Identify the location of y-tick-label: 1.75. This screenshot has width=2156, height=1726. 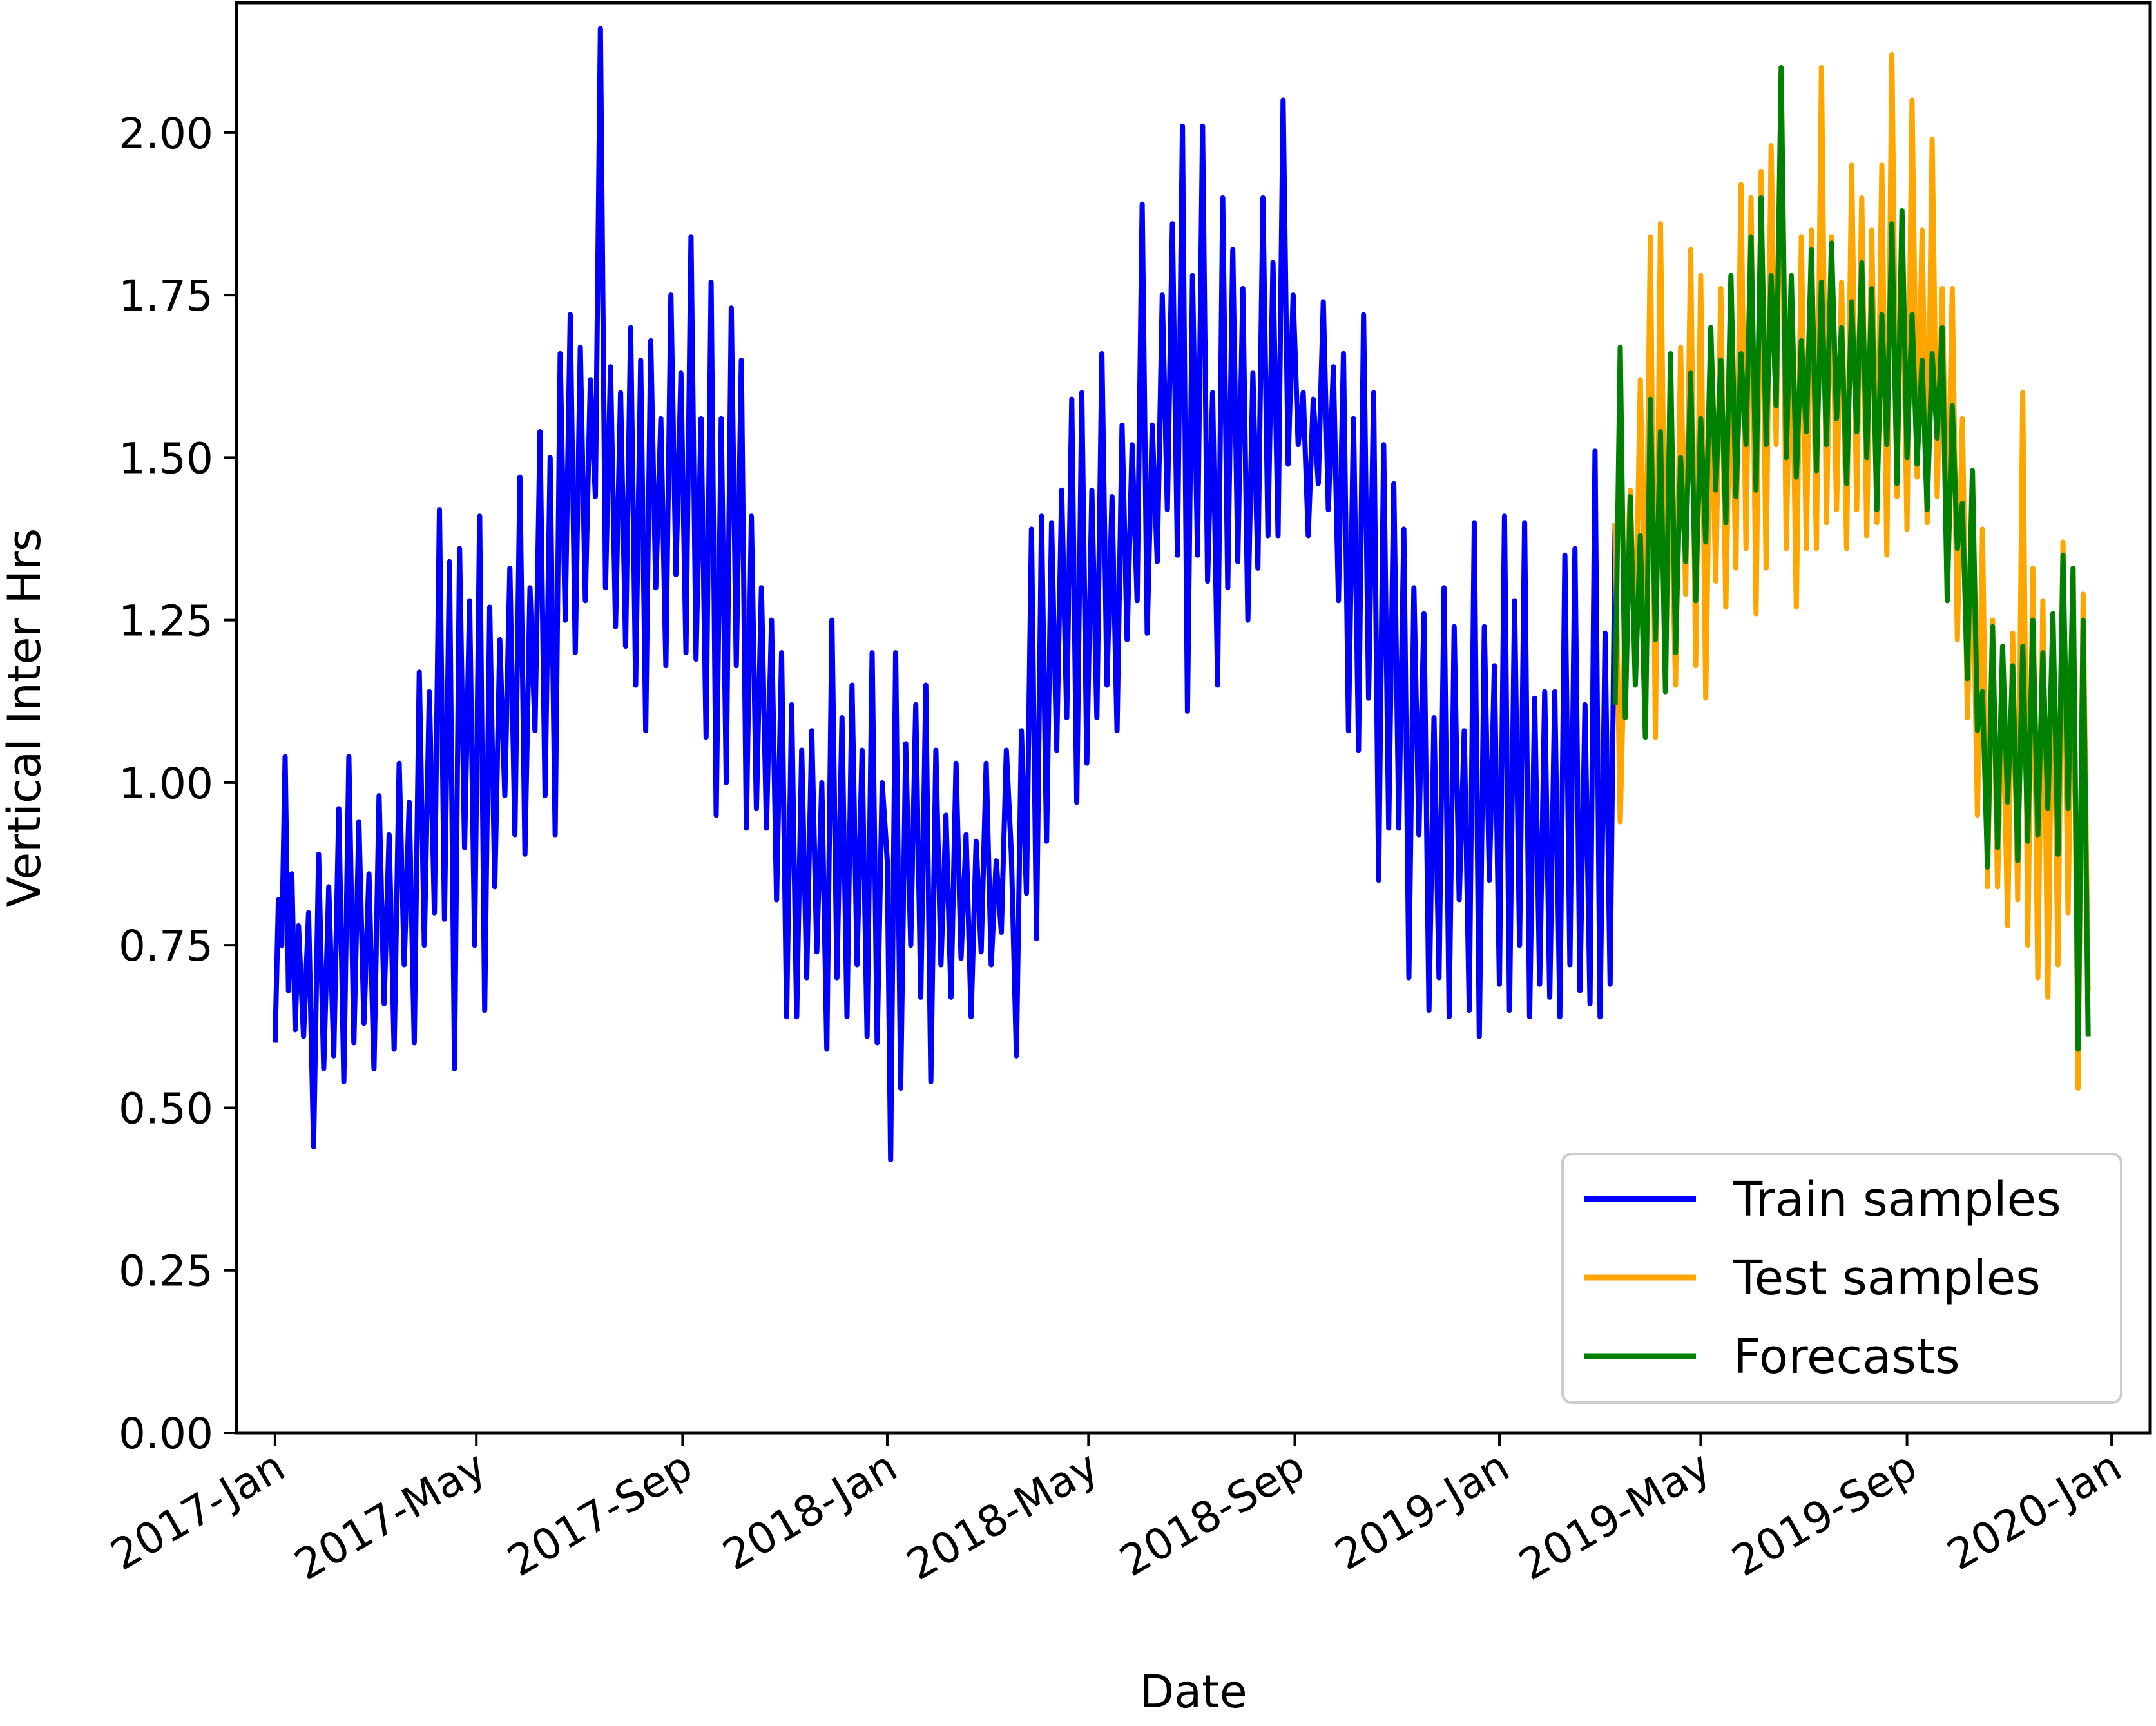
(166, 296).